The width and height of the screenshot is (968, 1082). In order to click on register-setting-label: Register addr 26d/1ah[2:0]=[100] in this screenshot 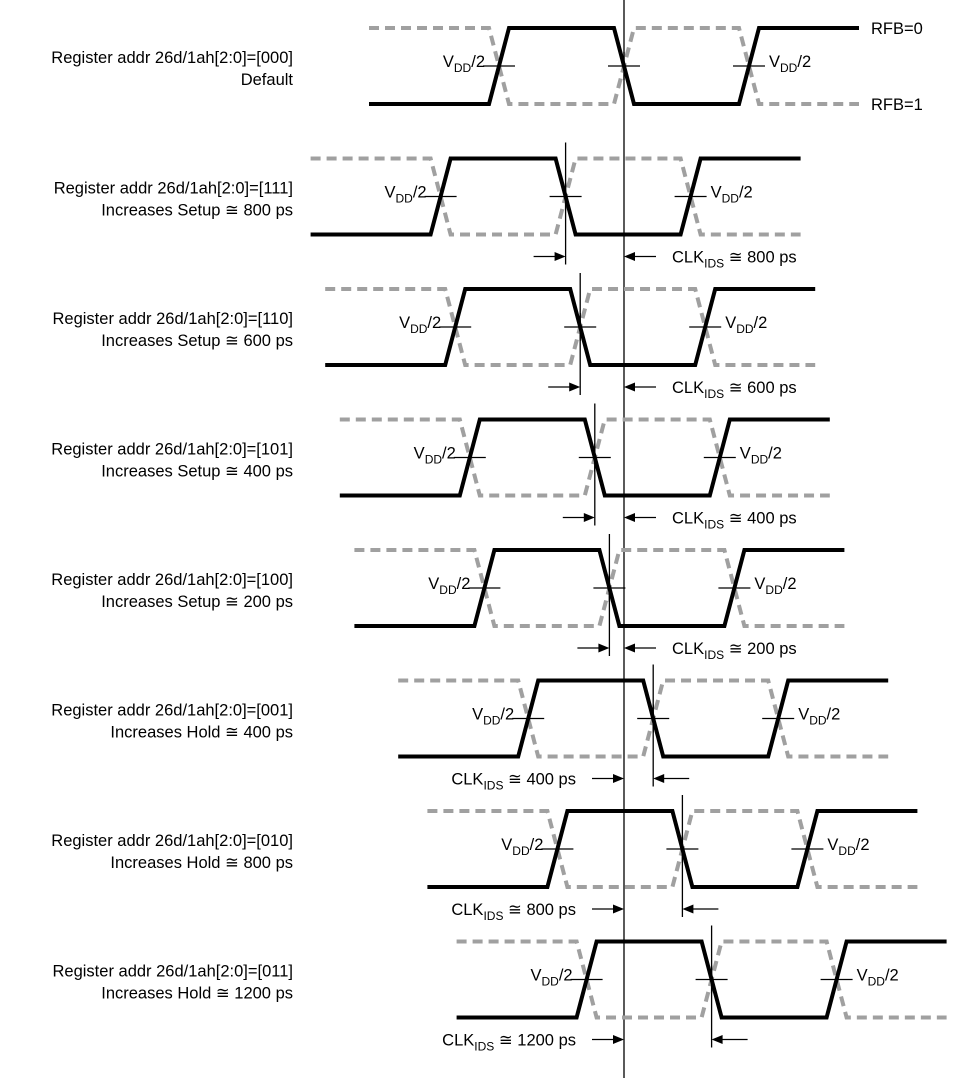, I will do `click(172, 580)`.